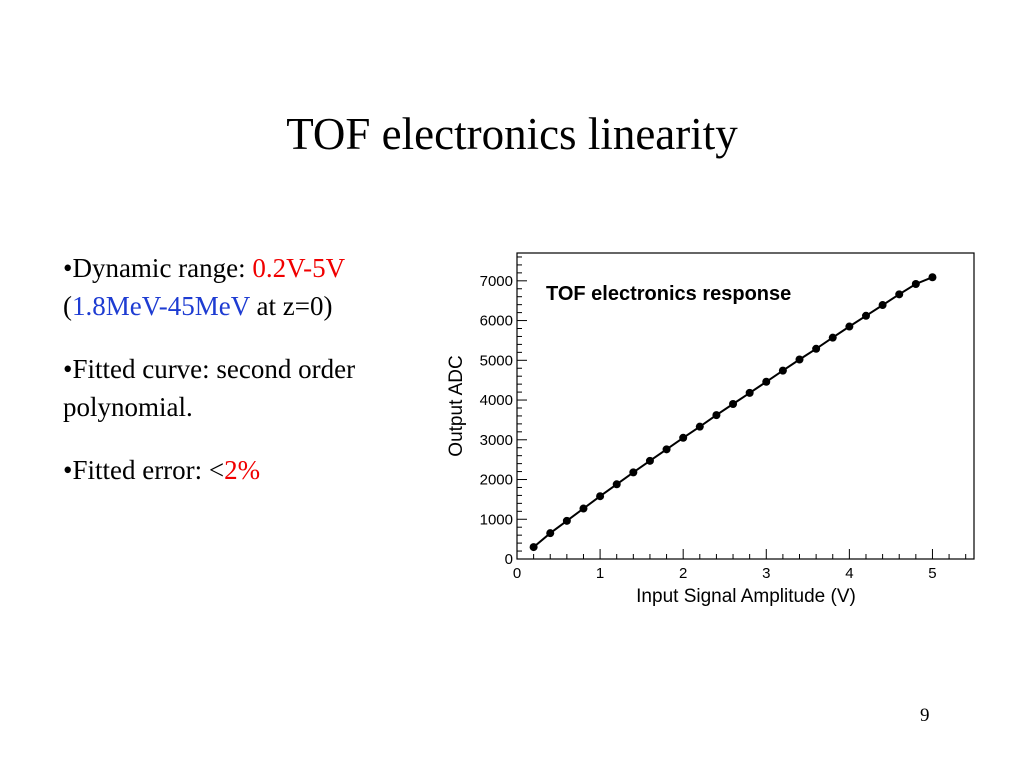 Image resolution: width=1024 pixels, height=768 pixels. I want to click on bullet-fitted-error: •Fitted error: <2%, so click(253, 470).